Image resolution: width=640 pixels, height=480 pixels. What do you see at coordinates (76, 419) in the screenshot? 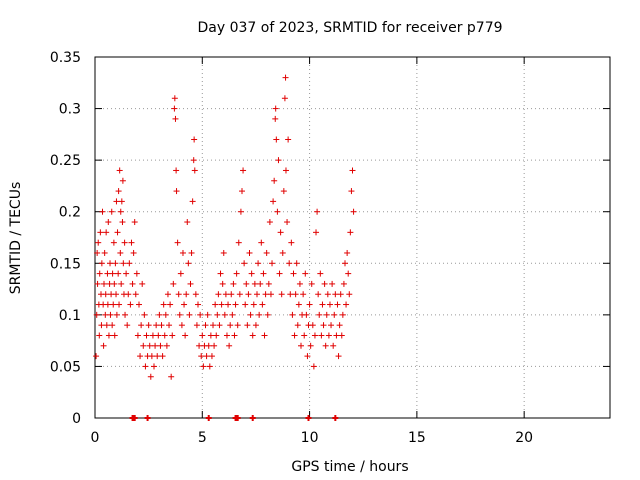
I see `y-tick-label: 0` at bounding box center [76, 419].